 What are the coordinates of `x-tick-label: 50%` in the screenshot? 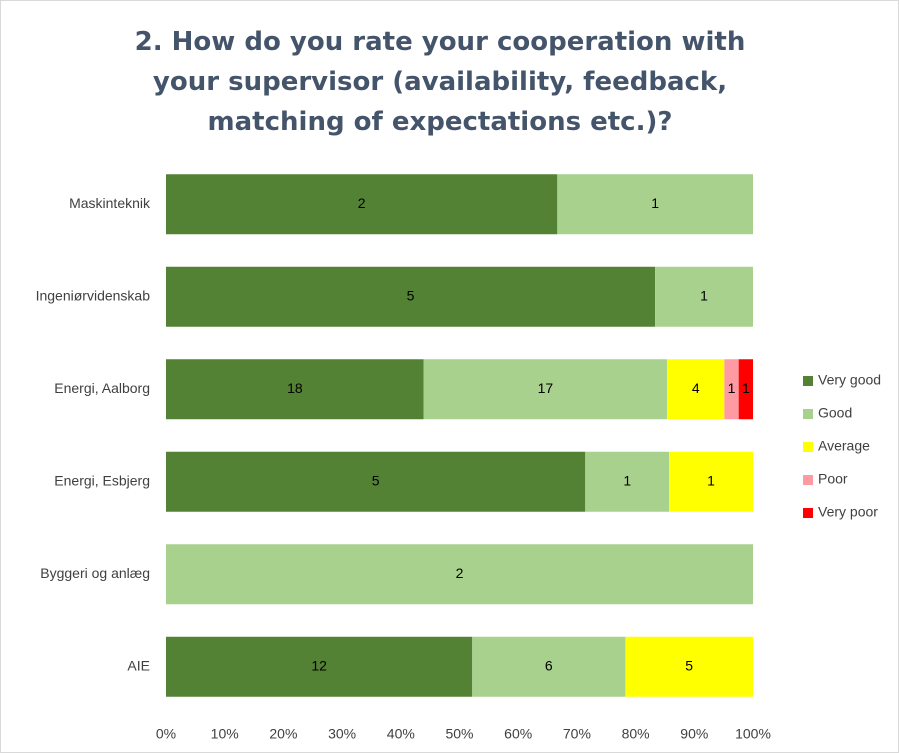 It's located at (459, 734).